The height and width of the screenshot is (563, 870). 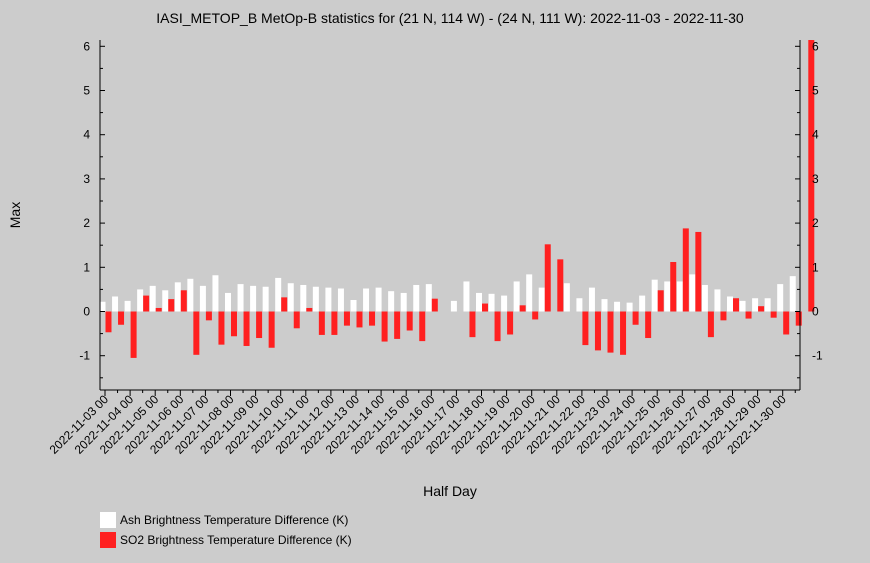 What do you see at coordinates (86, 91) in the screenshot?
I see `y-tick-label-left: 5` at bounding box center [86, 91].